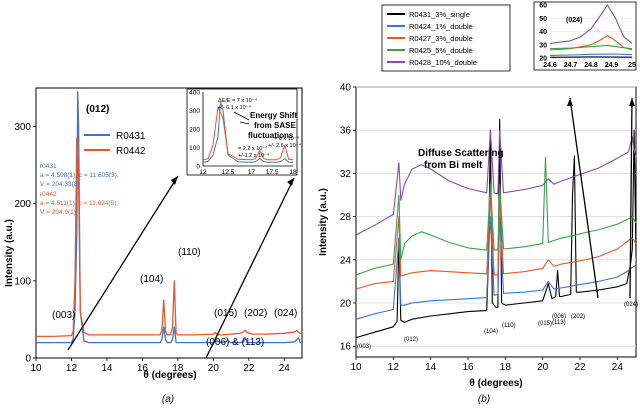  I want to click on fit-r0442-line1: a = 4.511(1), c = 11.624(5),, so click(79, 203).